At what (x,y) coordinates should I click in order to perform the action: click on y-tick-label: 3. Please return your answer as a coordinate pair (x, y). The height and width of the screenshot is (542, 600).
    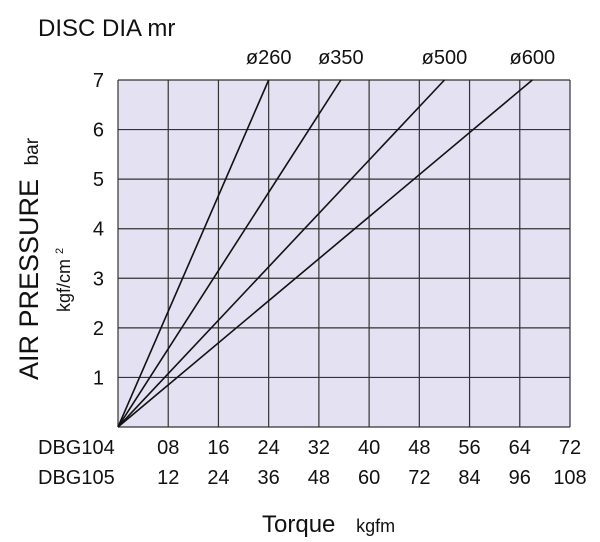
    Looking at the image, I should click on (98, 279).